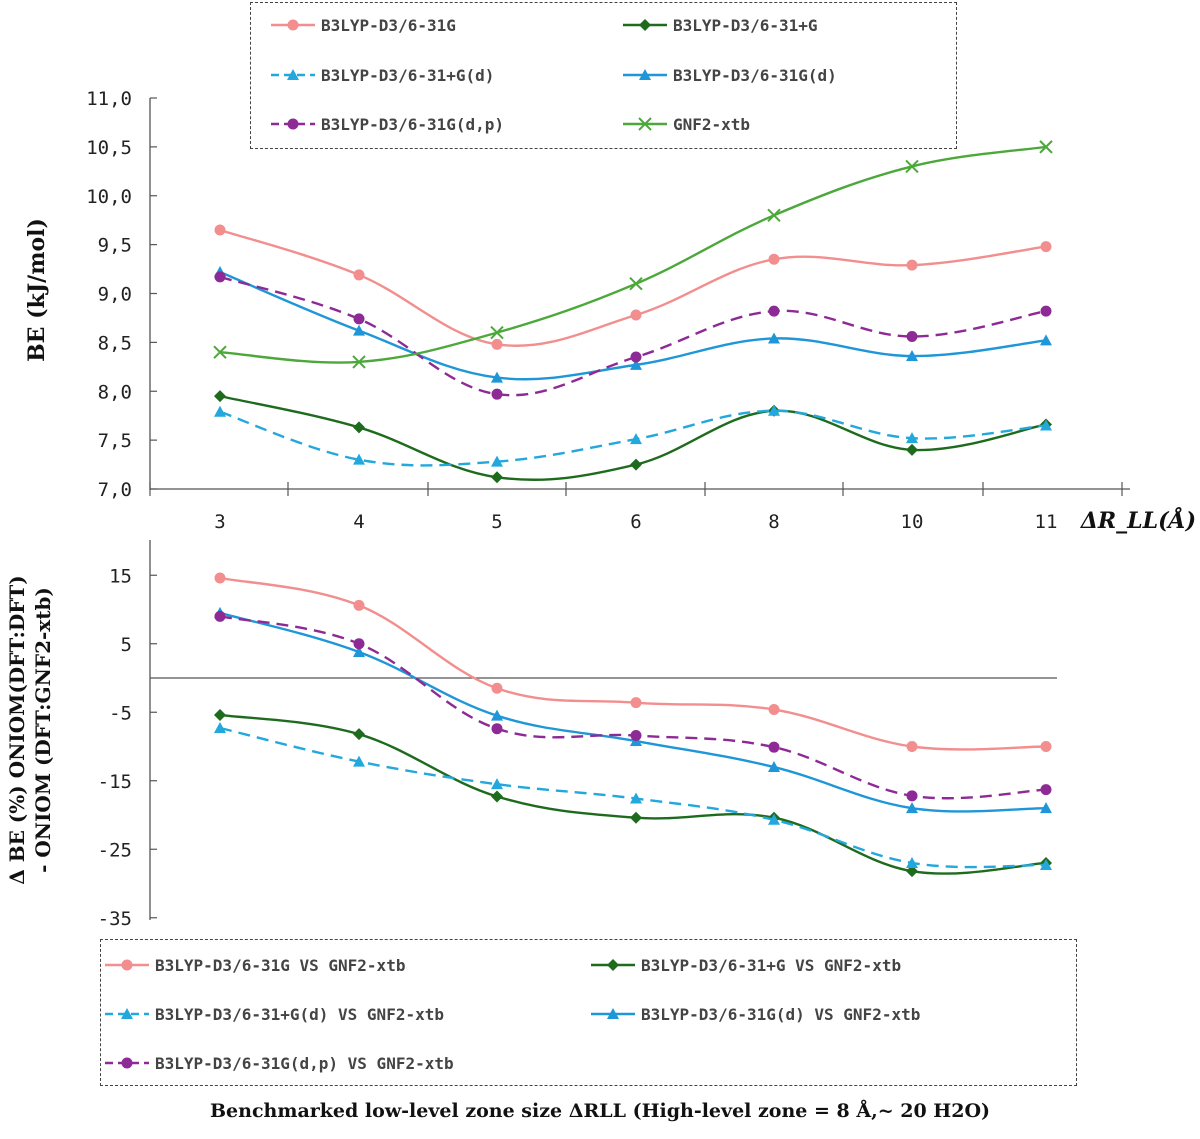 Image resolution: width=1200 pixels, height=1139 pixels. I want to click on bottom-legend-label: B3LYP-D3/6-31G VS GNF2-xtb, so click(280, 965).